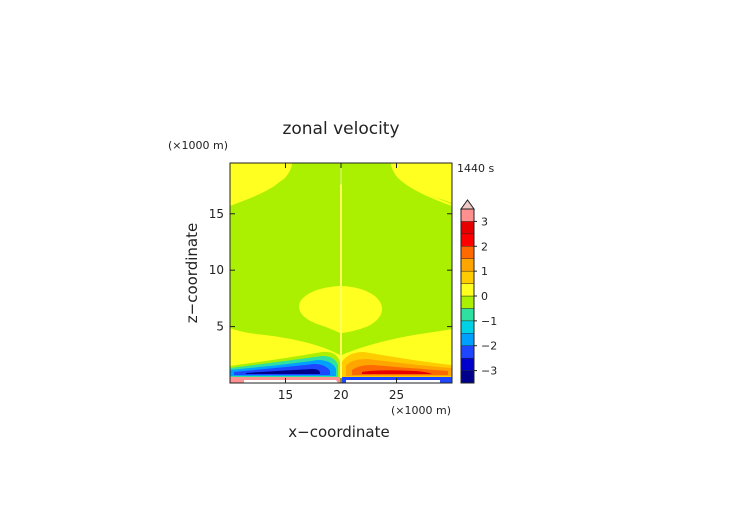  What do you see at coordinates (397, 259) in the screenshot?
I see `right-green-region` at bounding box center [397, 259].